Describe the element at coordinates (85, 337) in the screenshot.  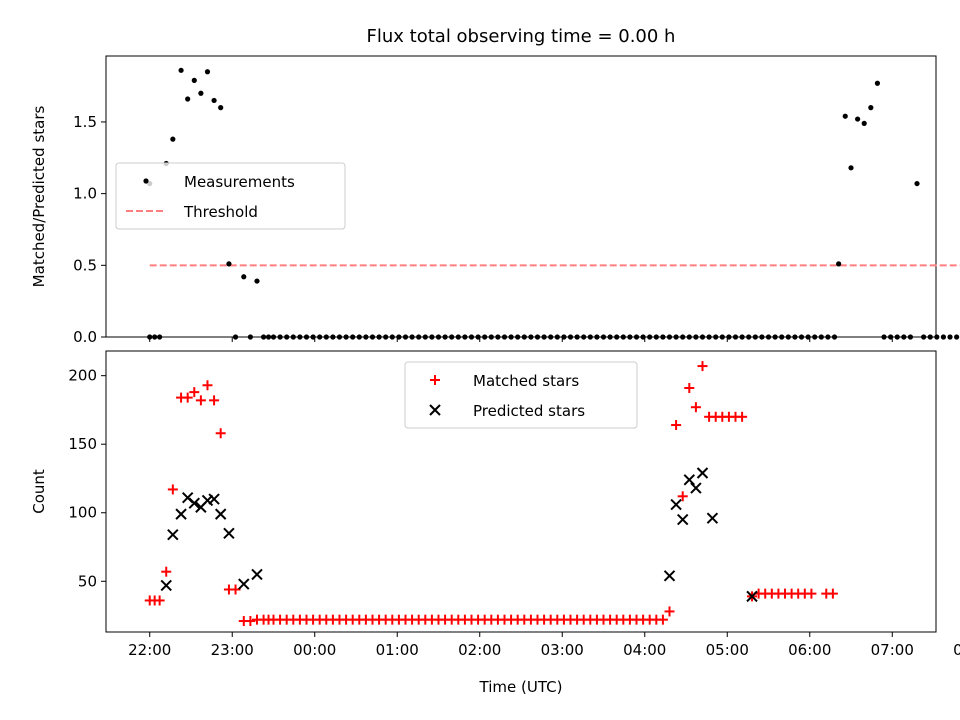
I see `y-tick-label: 0.0` at that location.